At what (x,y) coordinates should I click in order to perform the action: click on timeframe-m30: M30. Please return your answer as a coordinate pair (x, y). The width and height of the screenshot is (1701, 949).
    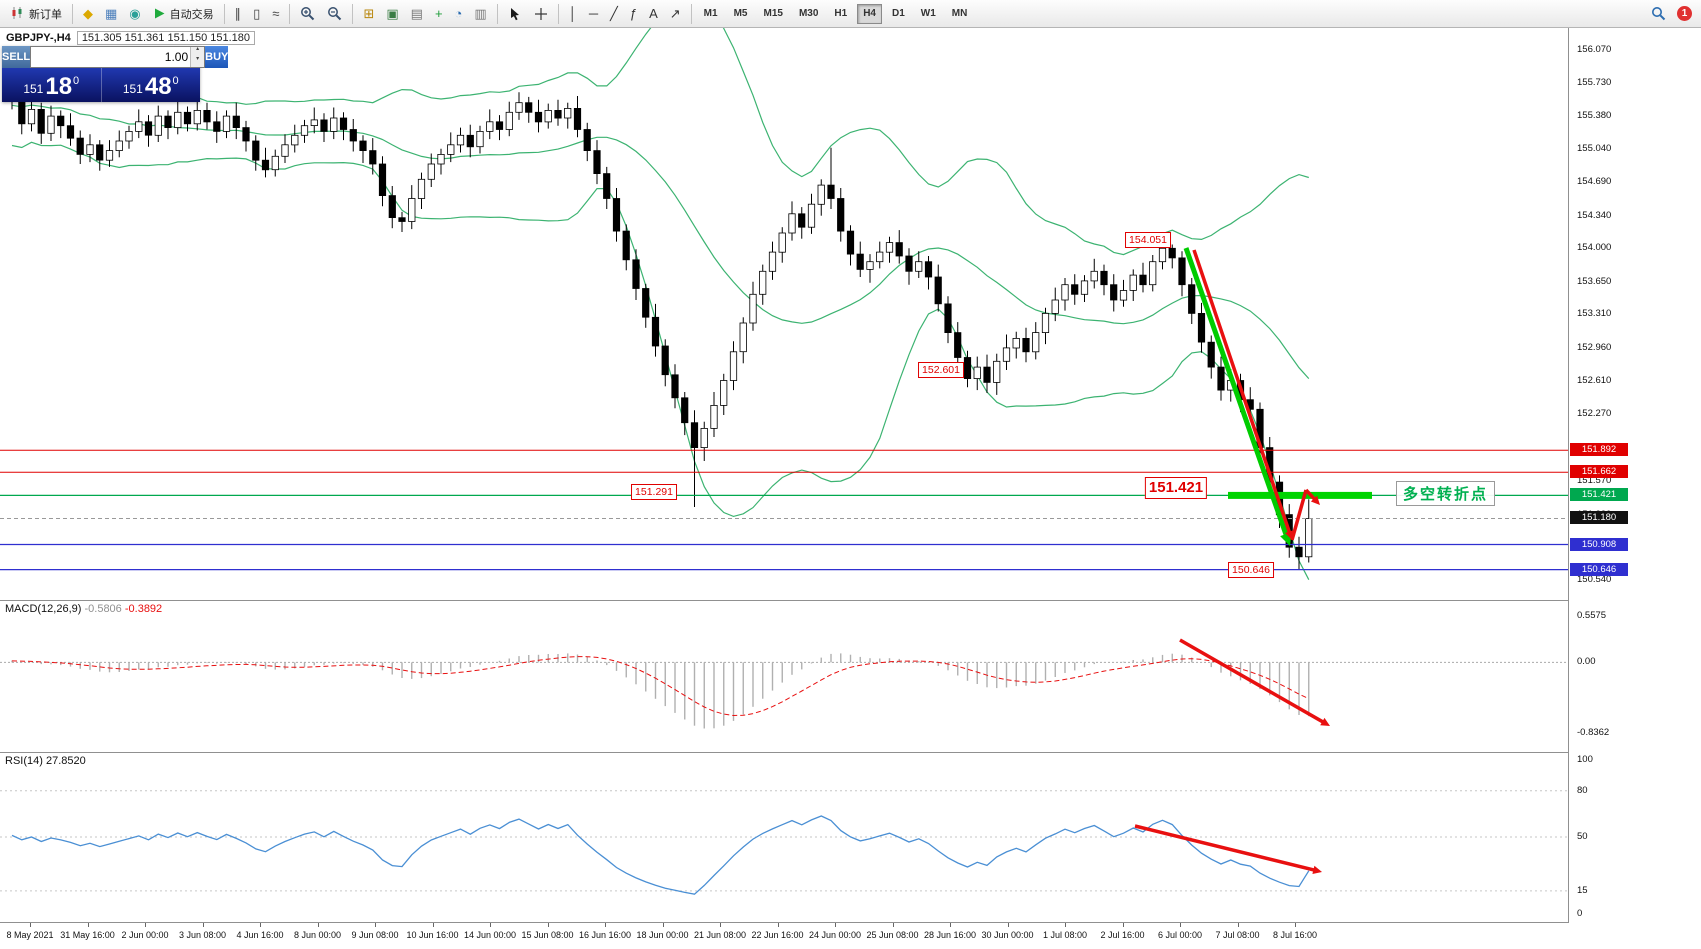
    Looking at the image, I should click on (808, 13).